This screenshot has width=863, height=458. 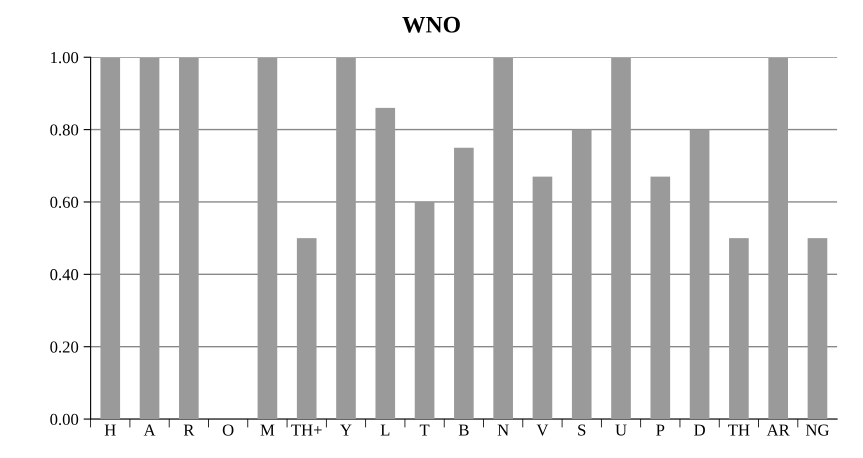 I want to click on x-tick-label: N, so click(x=503, y=430).